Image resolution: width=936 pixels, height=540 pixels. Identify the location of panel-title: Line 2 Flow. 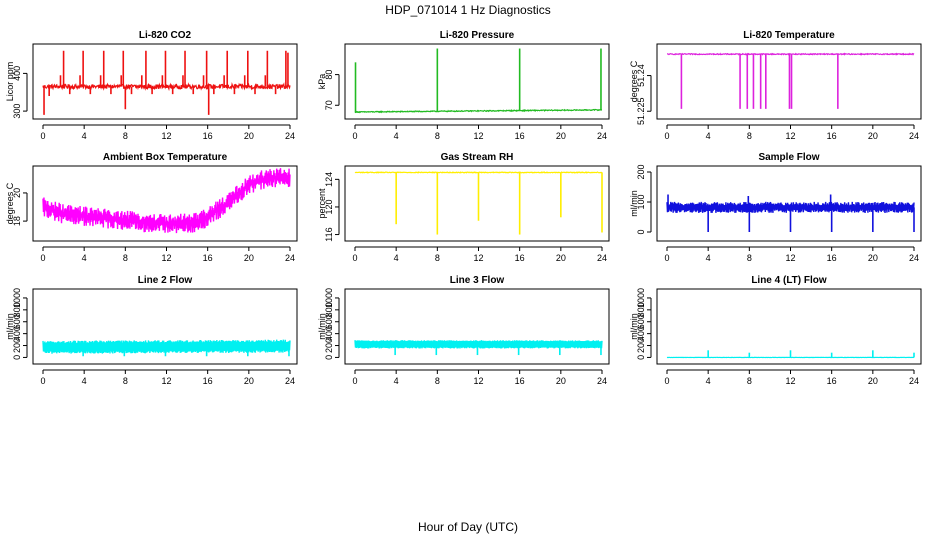
(165, 280).